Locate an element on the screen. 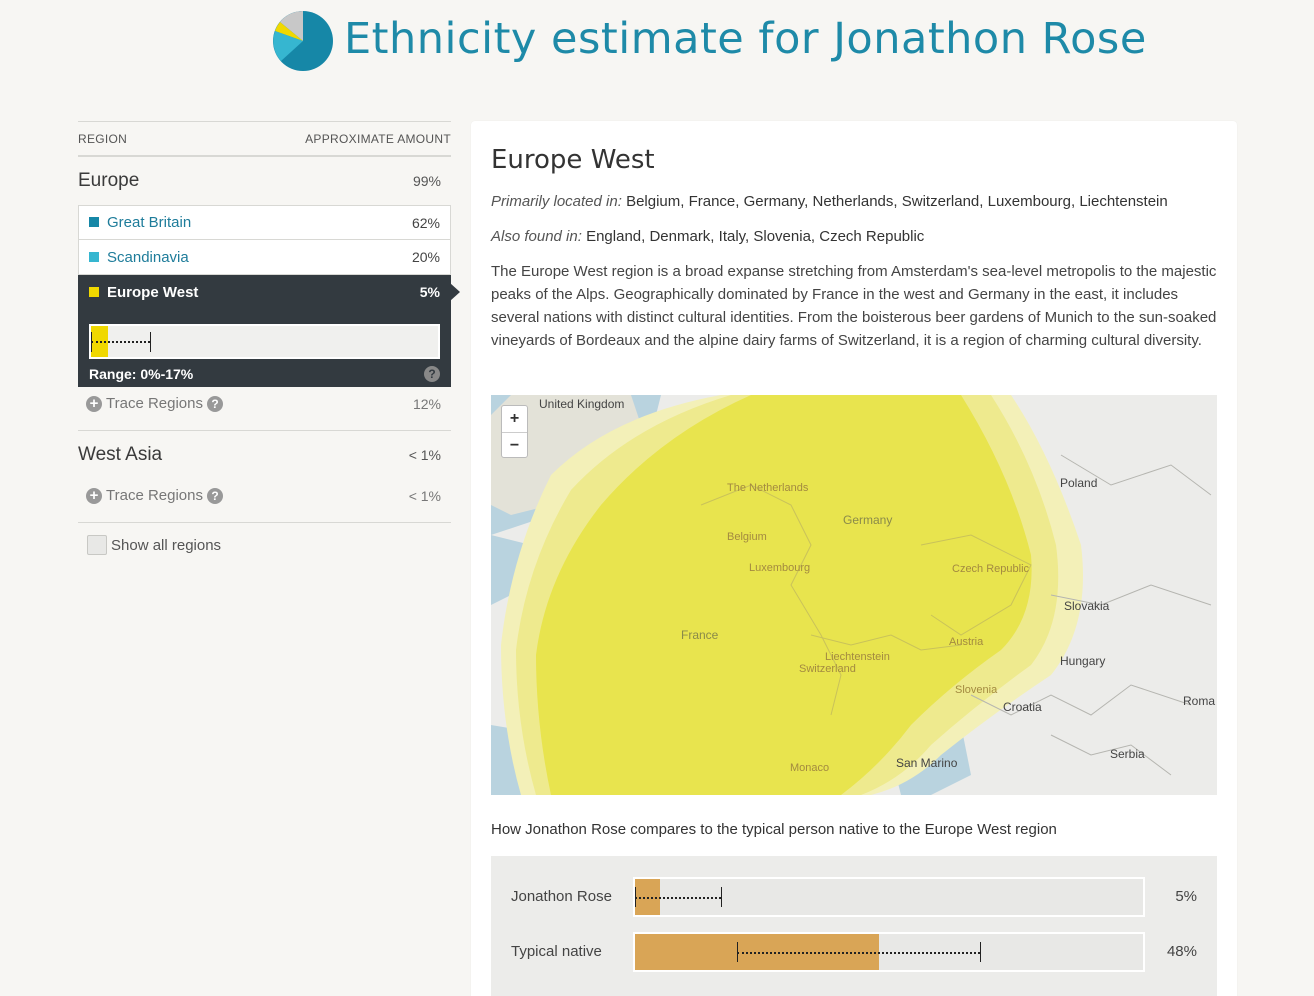 The width and height of the screenshot is (1314, 996). show-all-label: Show all regions is located at coordinates (166, 545).